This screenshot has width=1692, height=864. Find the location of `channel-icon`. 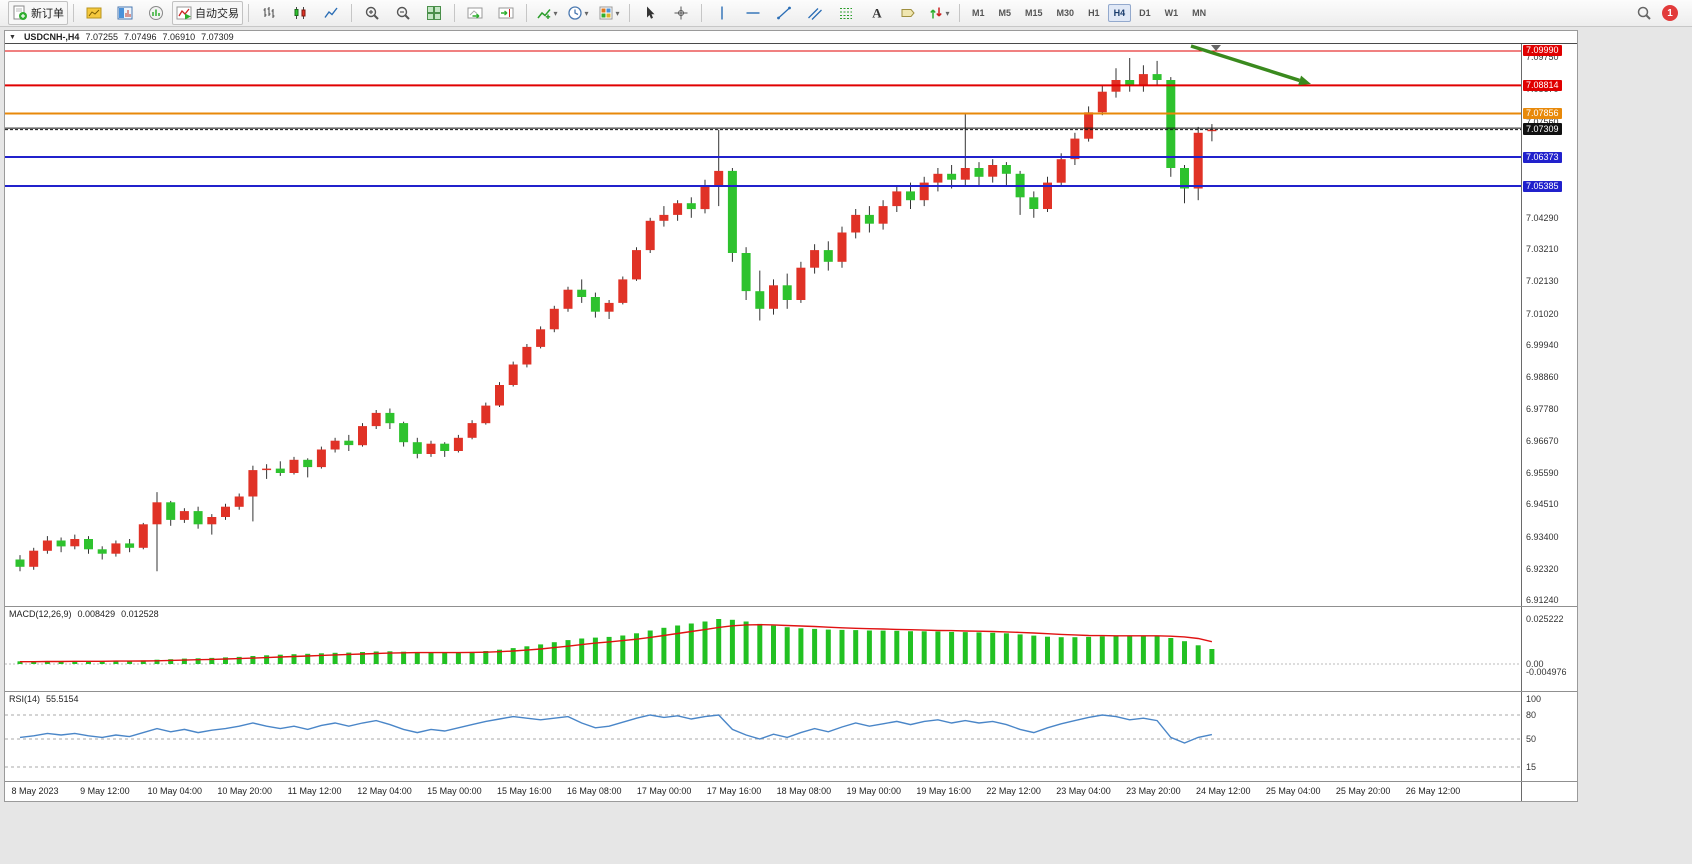

channel-icon is located at coordinates (815, 13).